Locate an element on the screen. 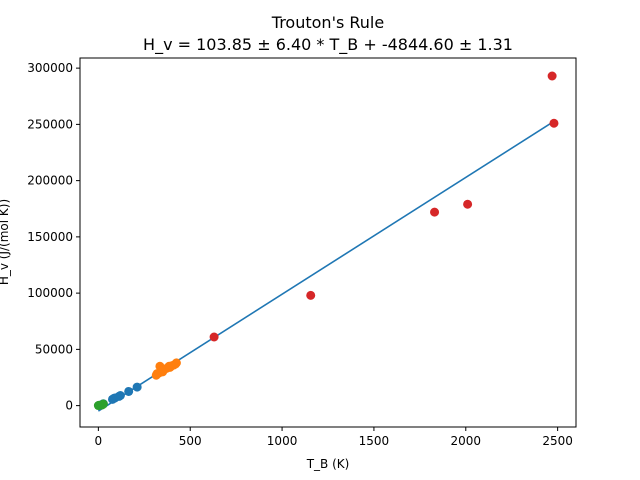 The width and height of the screenshot is (640, 480). y-tick-label: 150000 is located at coordinates (50, 237).